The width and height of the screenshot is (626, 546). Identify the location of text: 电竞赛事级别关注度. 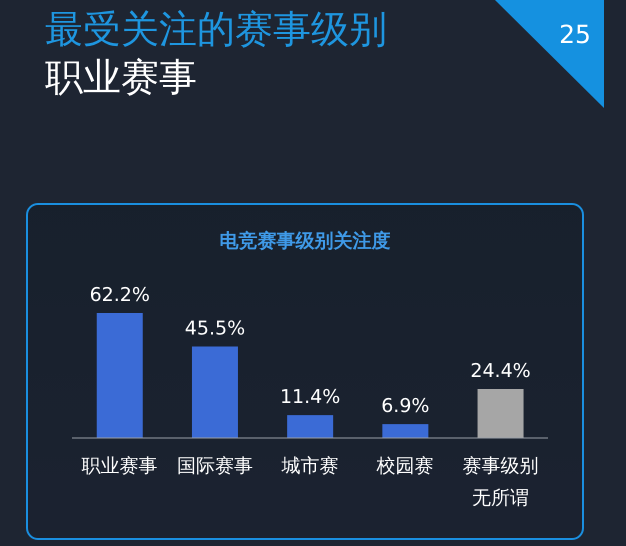
(305, 241).